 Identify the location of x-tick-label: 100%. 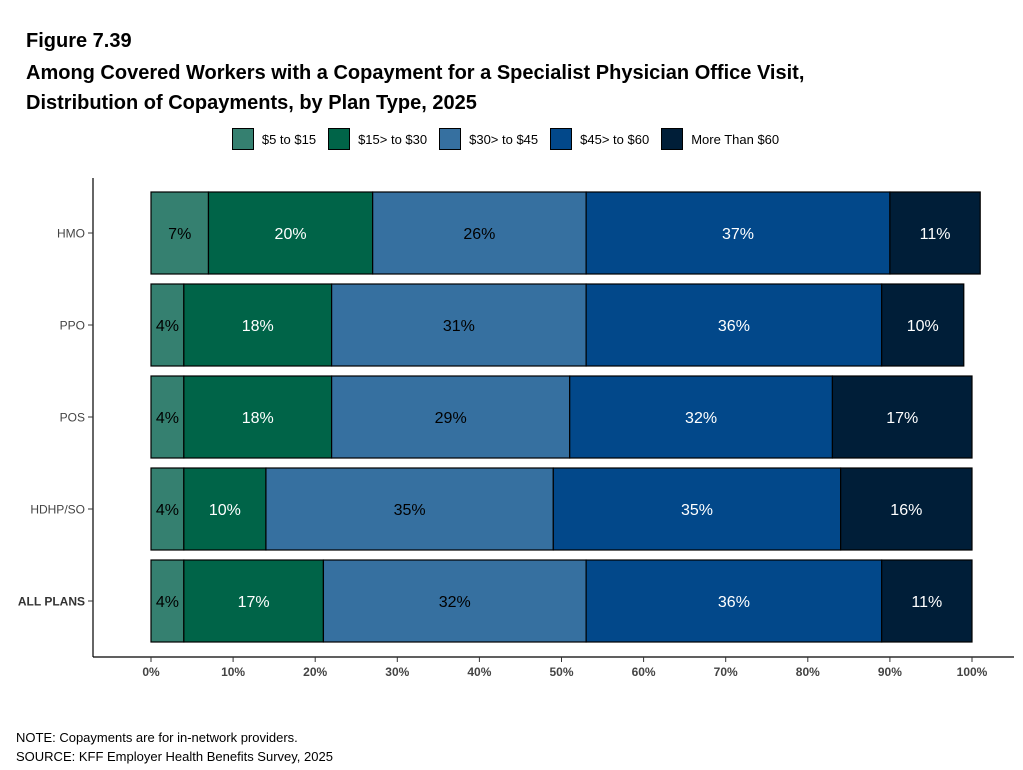
(972, 672).